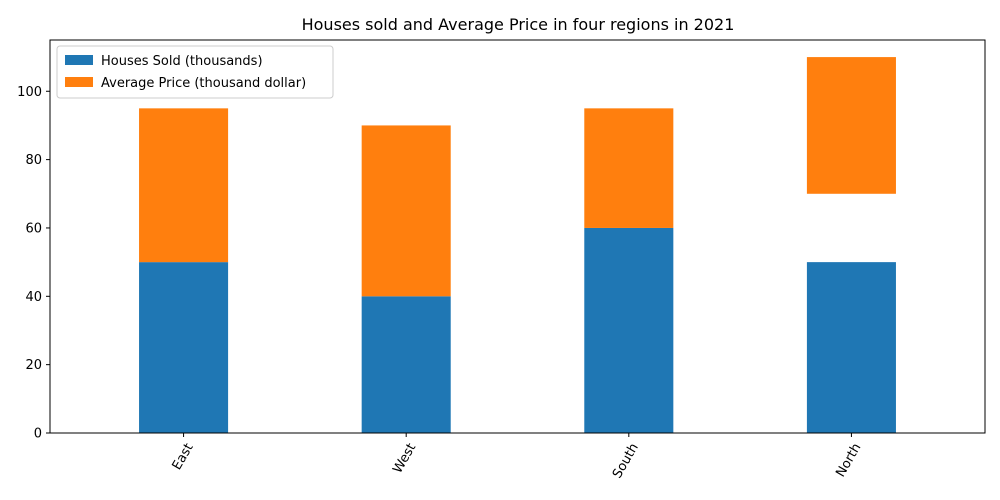  Describe the element at coordinates (848, 460) in the screenshot. I see `x-tick-label-north: North` at that location.